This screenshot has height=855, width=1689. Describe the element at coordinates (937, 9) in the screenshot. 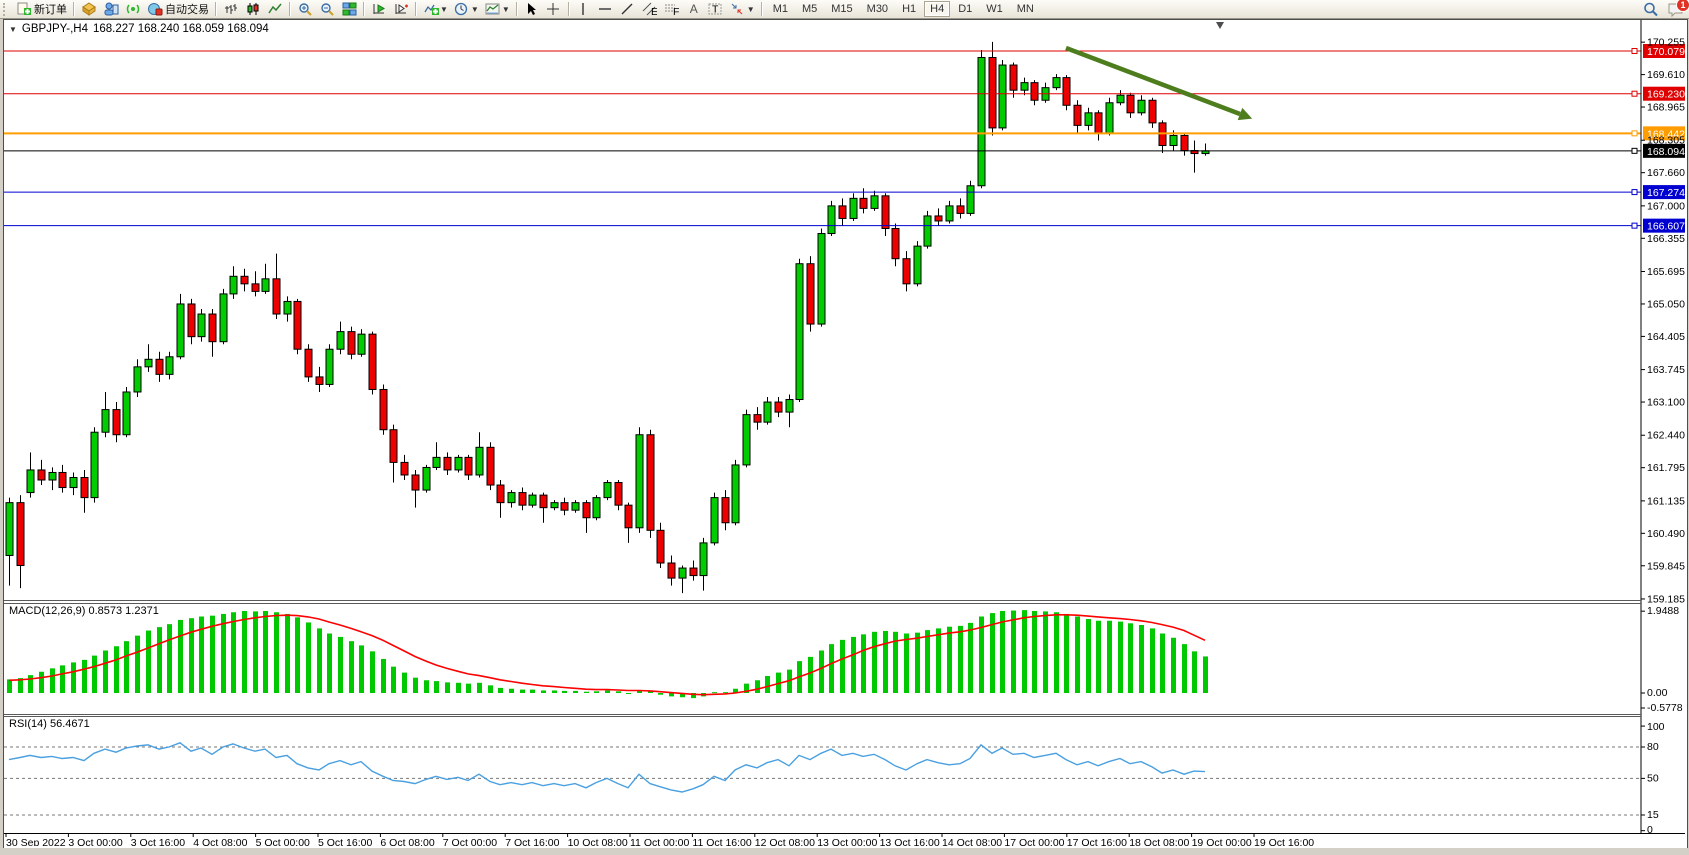

I see `timeframe-h4: H4` at that location.